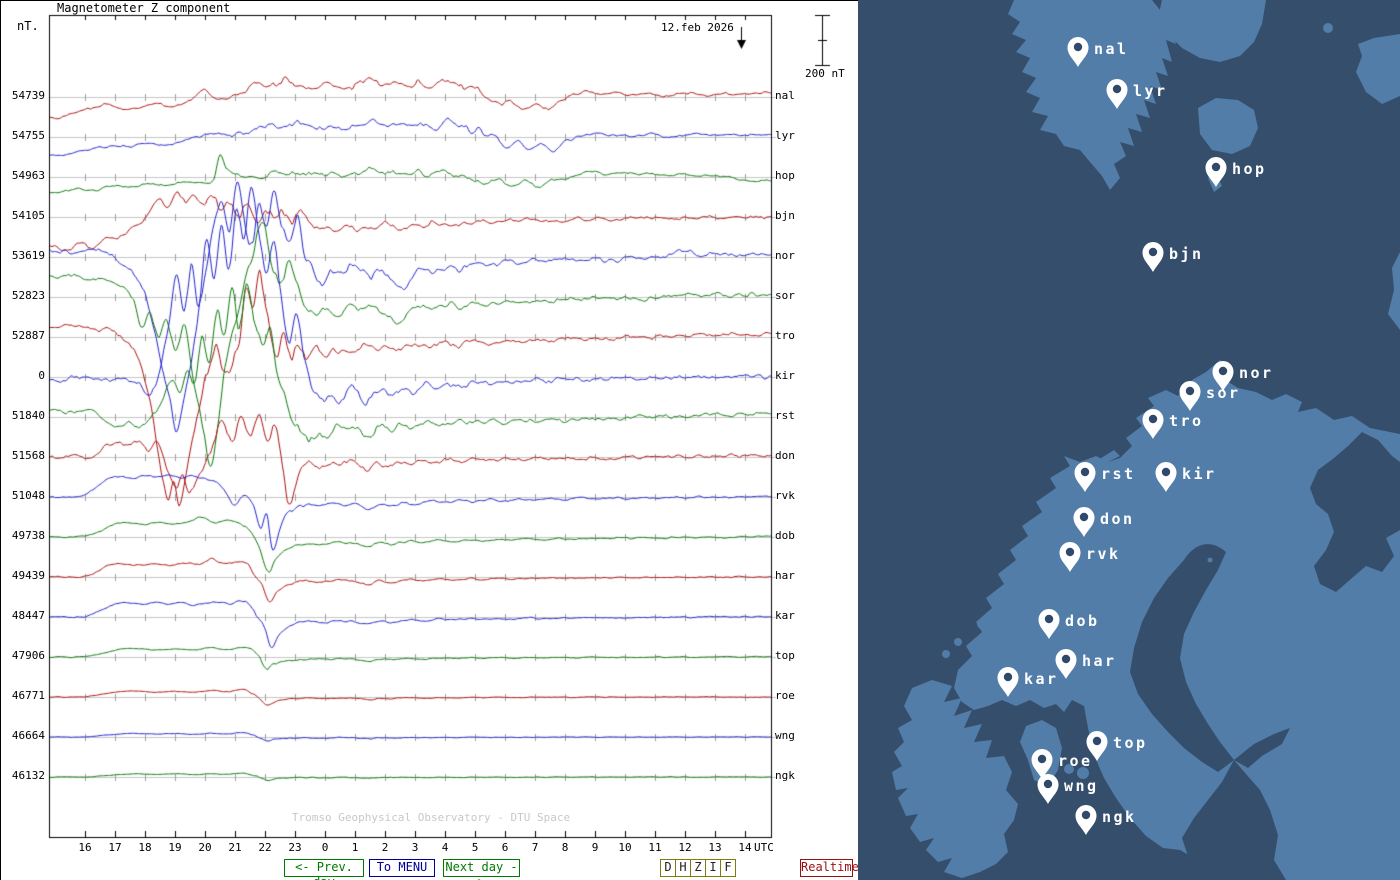  I want to click on map-pin-dob: dob, so click(1069, 624).